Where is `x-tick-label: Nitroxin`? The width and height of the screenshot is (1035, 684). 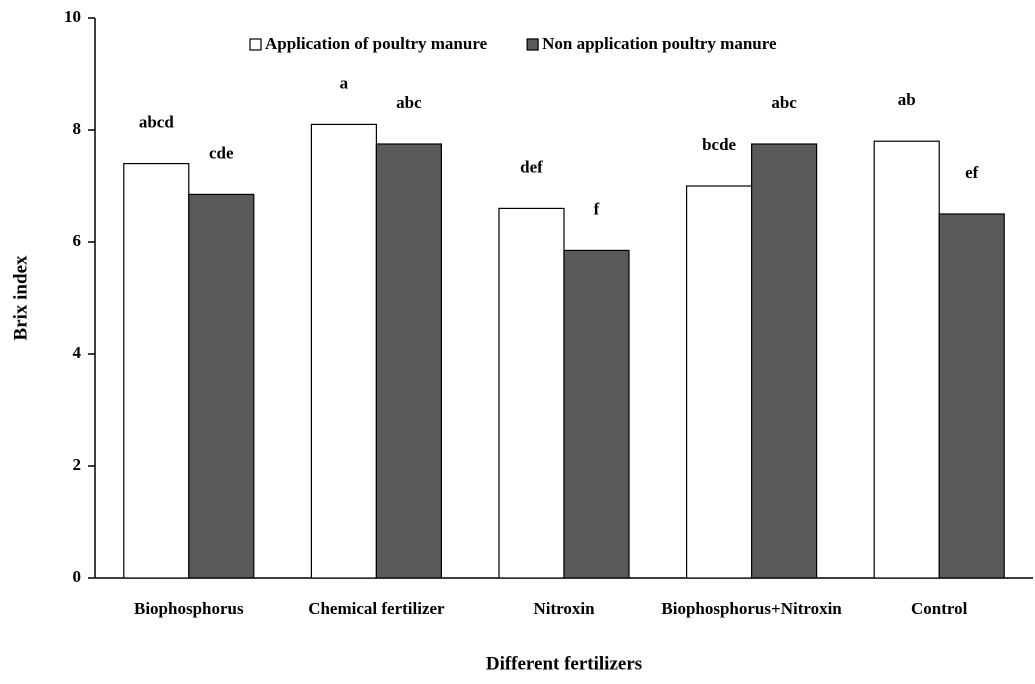
x-tick-label: Nitroxin is located at coordinates (564, 608).